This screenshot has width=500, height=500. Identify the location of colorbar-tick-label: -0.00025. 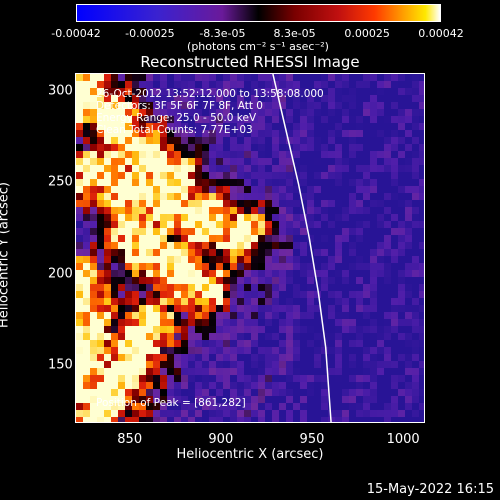
(150, 33).